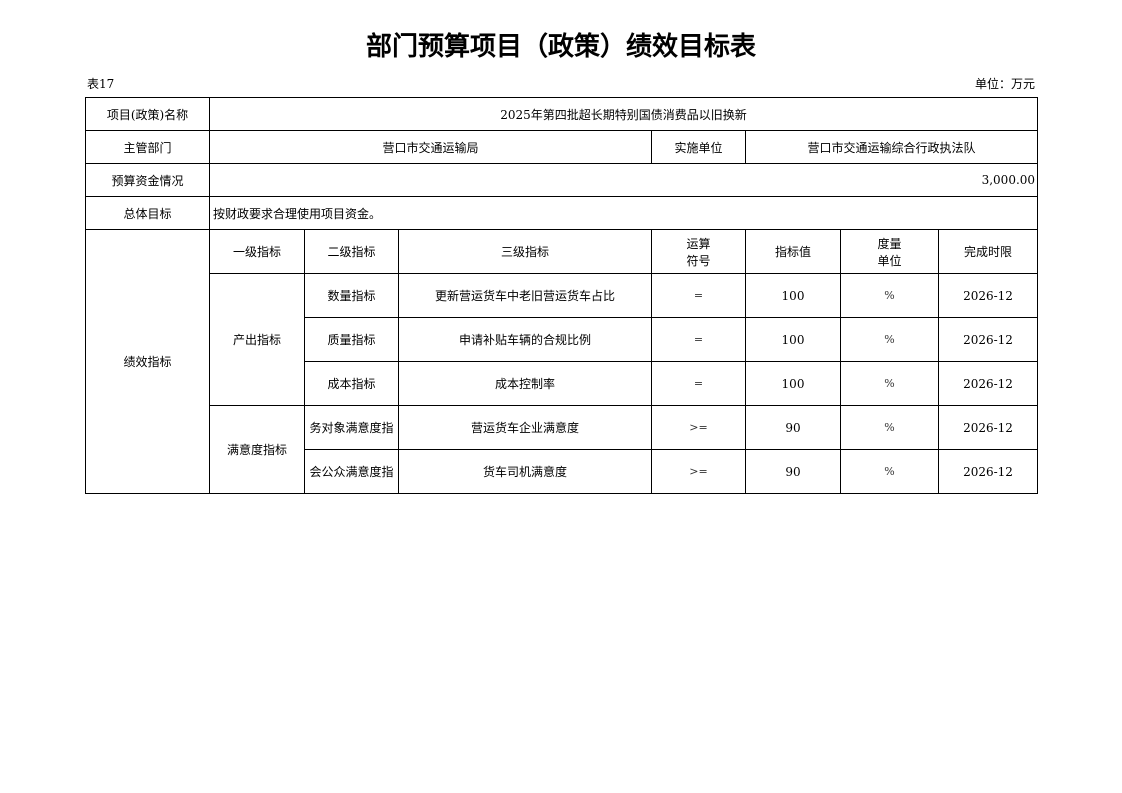 The height and width of the screenshot is (793, 1122). What do you see at coordinates (698, 260) in the screenshot?
I see `header-op-line2: 符号` at bounding box center [698, 260].